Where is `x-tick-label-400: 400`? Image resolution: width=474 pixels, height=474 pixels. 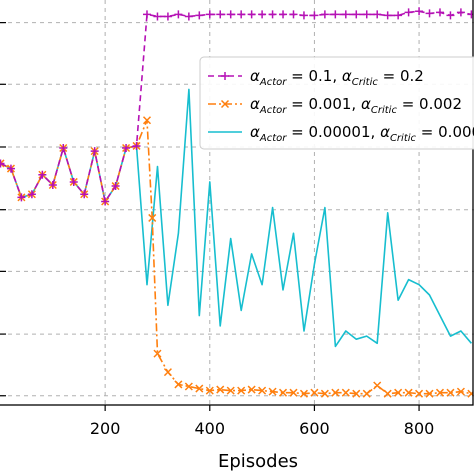 x-tick-label-400: 400 is located at coordinates (210, 428).